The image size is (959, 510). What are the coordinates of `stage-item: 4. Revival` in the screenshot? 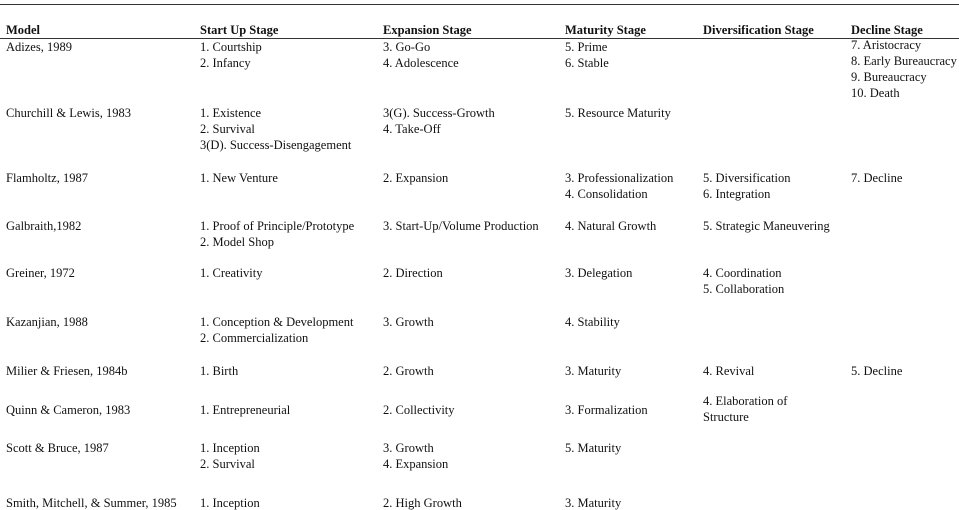 It's located at (729, 371).